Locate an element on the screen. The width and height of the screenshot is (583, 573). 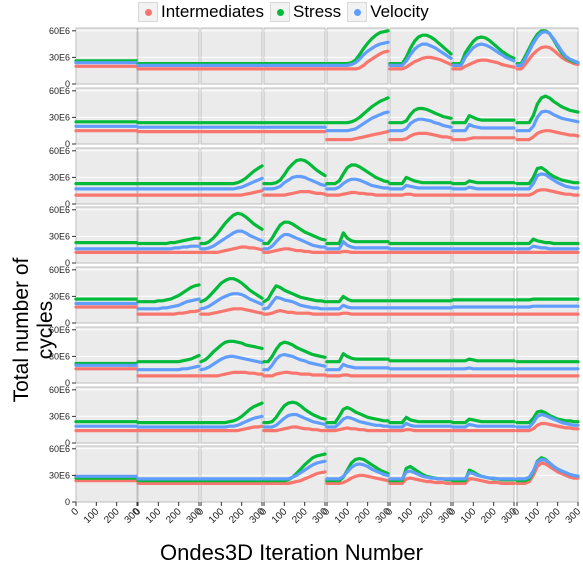
x-tick-label: 300 is located at coordinates (573, 516).